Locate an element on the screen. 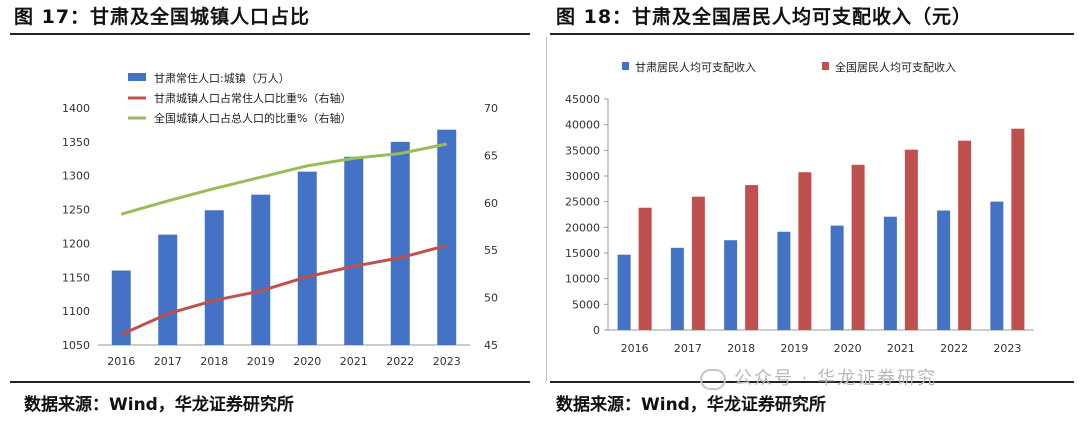 This screenshot has width=1080, height=423. y-tick-label: 40000 is located at coordinates (582, 125).